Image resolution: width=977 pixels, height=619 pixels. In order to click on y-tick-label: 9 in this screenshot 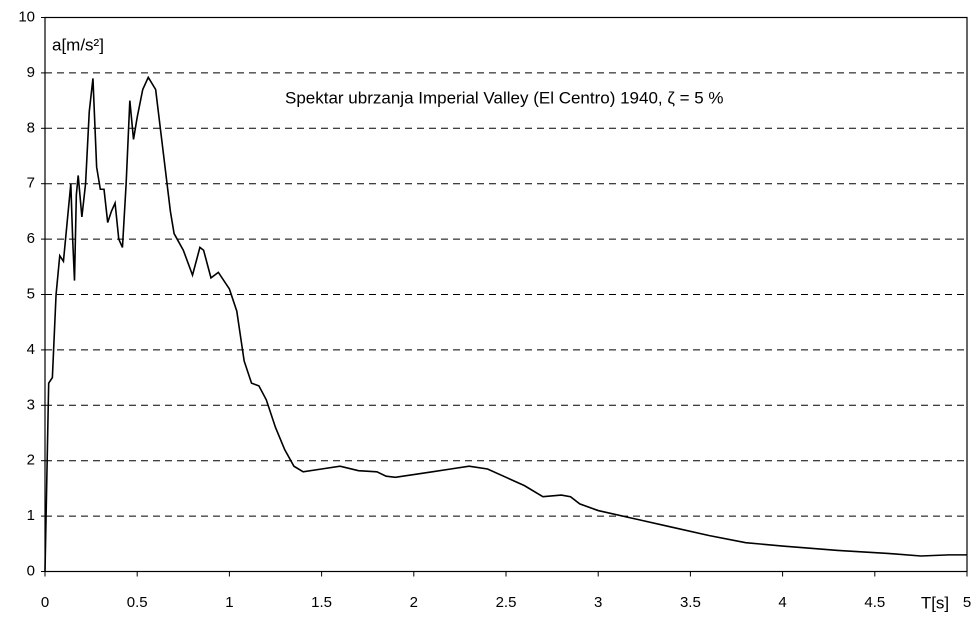, I will do `click(31, 72)`.